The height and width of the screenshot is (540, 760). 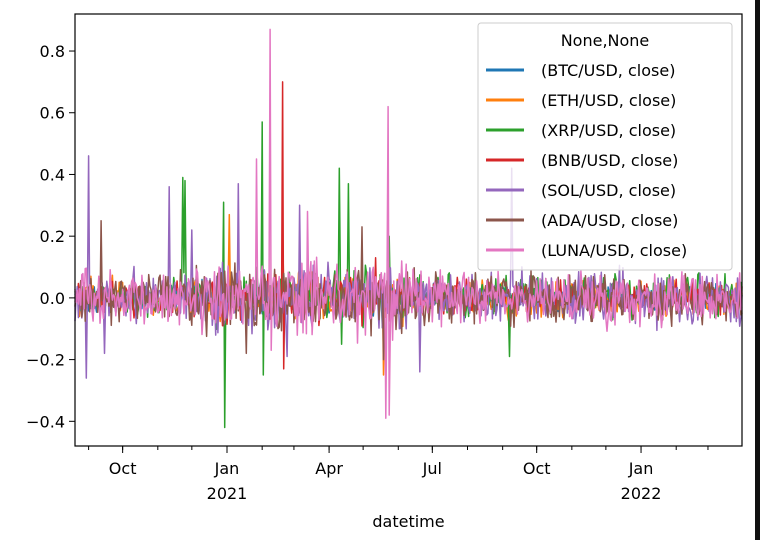 I want to click on x-tick-year-label: 2021, so click(x=227, y=493).